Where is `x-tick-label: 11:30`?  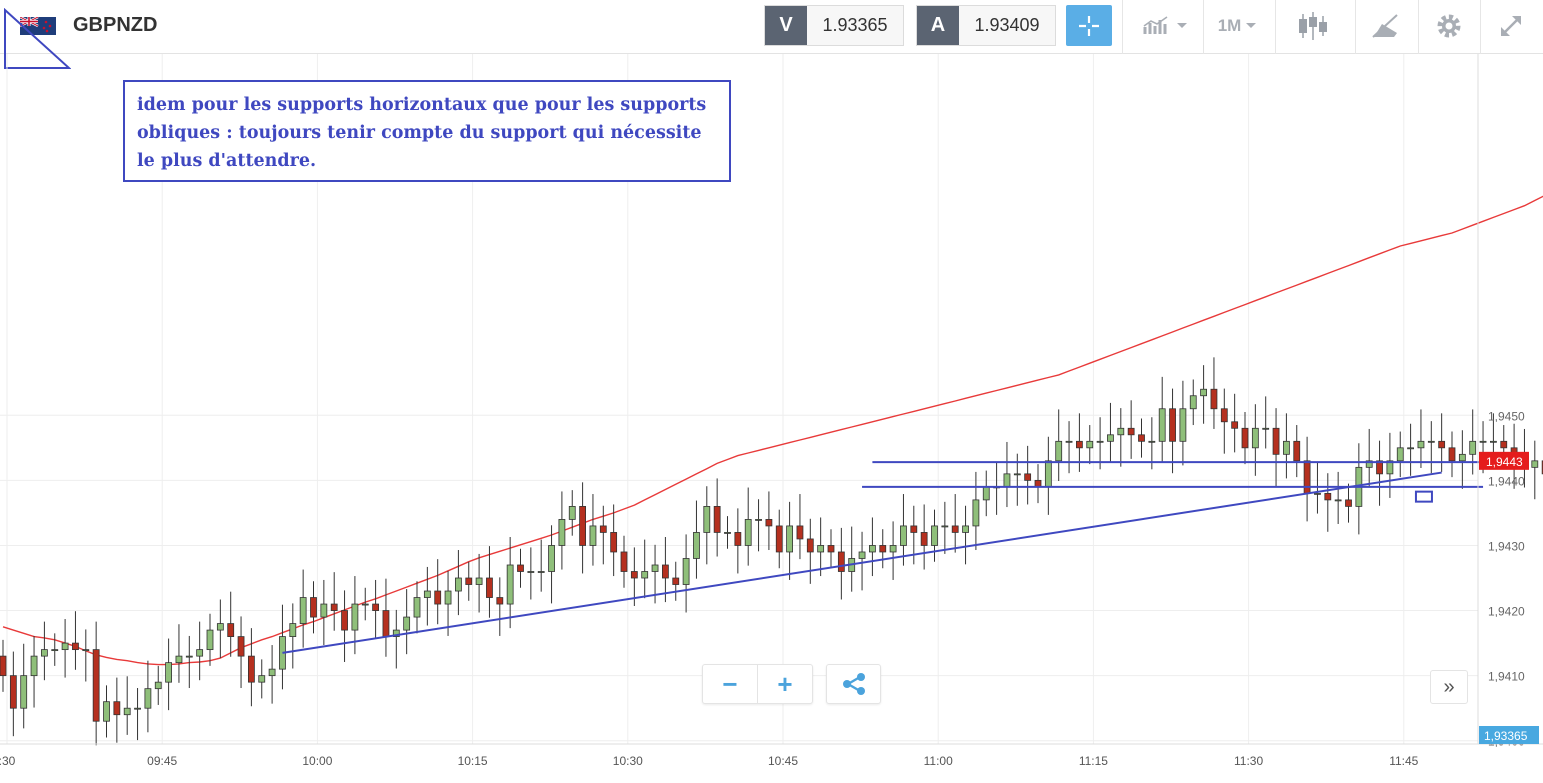 x-tick-label: 11:30 is located at coordinates (1248, 761).